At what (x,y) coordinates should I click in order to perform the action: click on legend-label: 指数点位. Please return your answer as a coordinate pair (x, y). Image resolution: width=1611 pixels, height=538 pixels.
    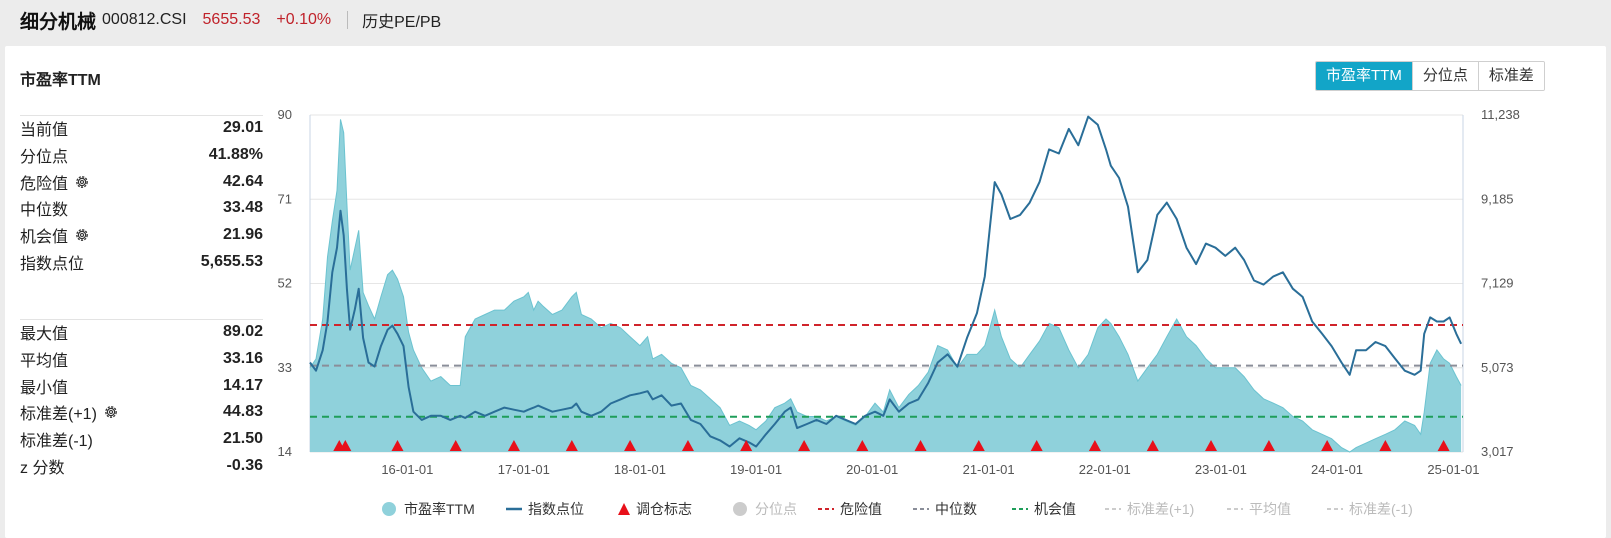
    Looking at the image, I should click on (556, 509).